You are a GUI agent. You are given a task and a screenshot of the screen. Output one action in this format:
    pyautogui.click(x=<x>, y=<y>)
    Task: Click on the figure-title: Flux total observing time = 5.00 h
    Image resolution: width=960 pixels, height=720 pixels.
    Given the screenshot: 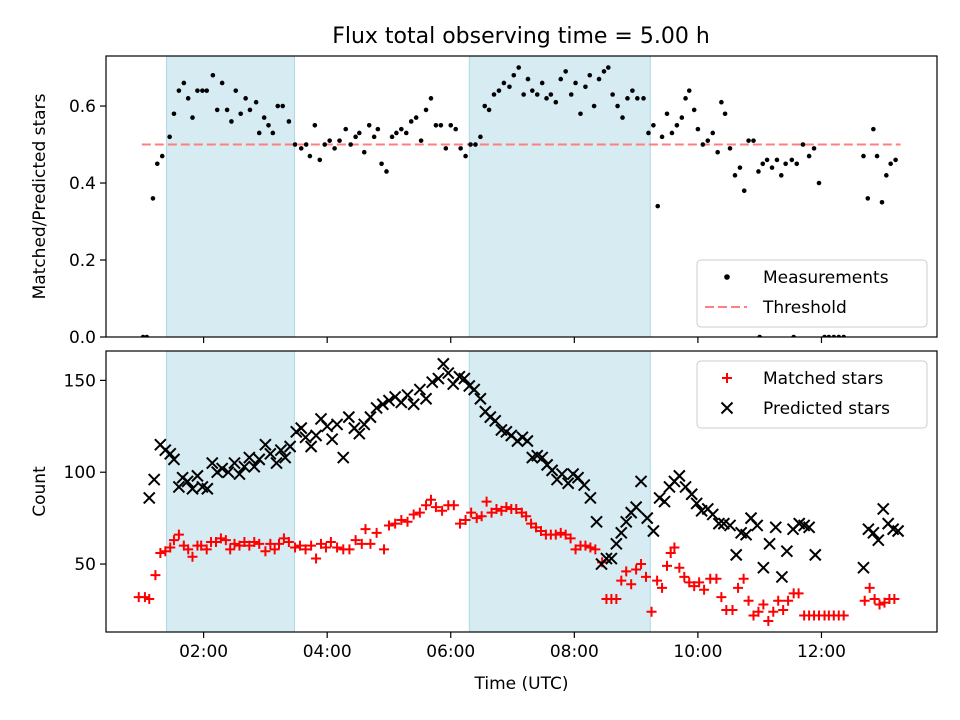 What is the action you would take?
    pyautogui.click(x=521, y=36)
    